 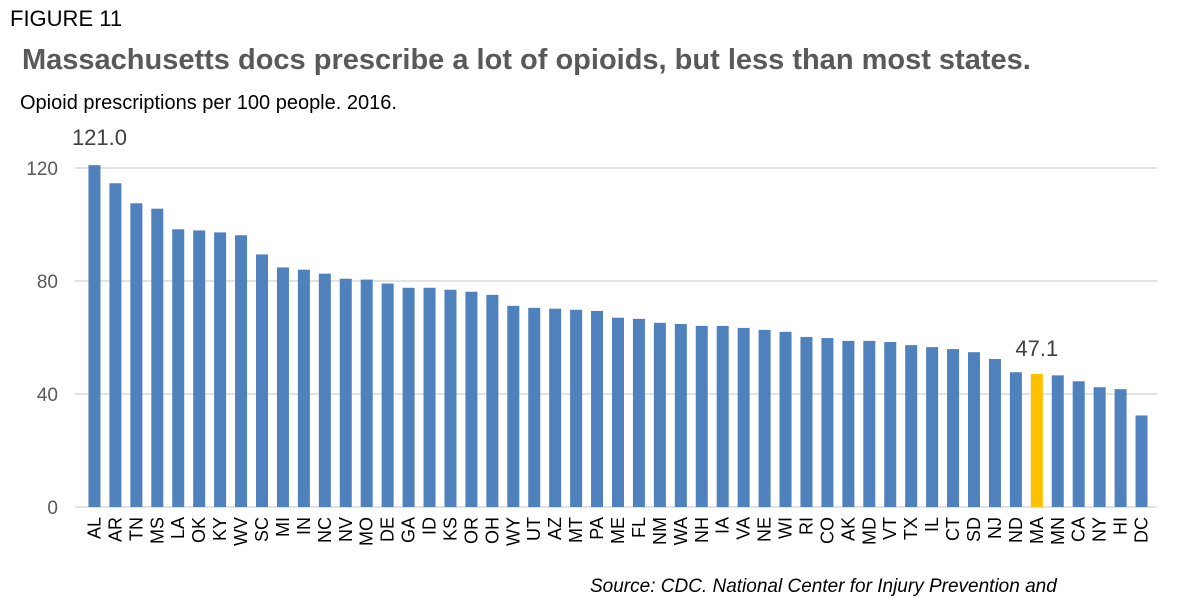 What do you see at coordinates (994, 432) in the screenshot?
I see `bar-NJ` at bounding box center [994, 432].